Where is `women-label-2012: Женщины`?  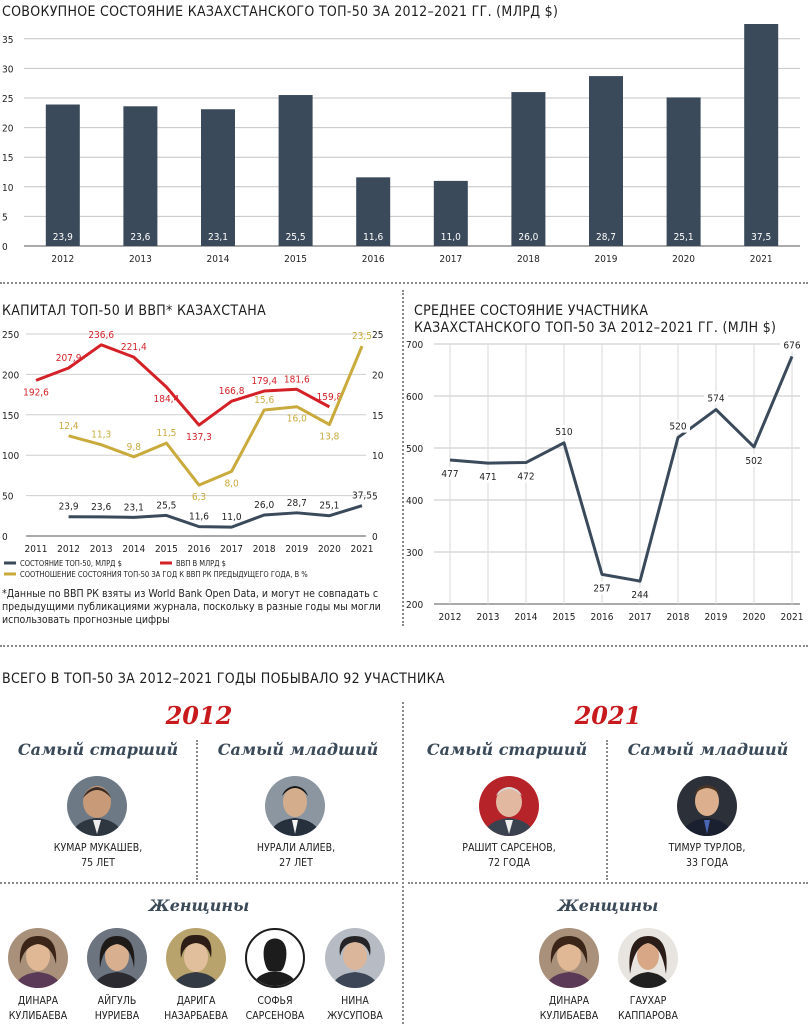 women-label-2012: Женщины is located at coordinates (199, 905).